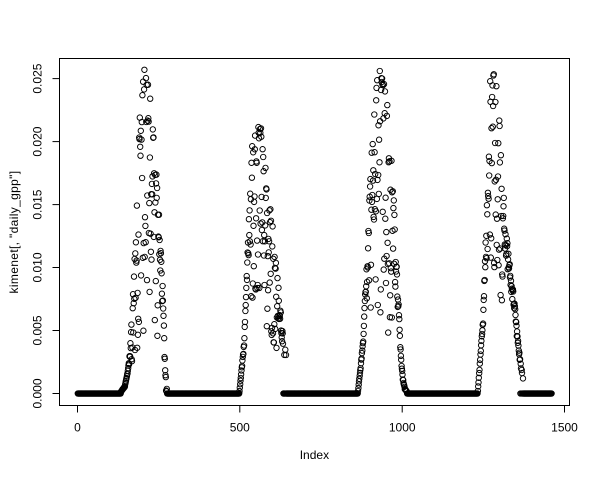 The image size is (600, 480). Describe the element at coordinates (240, 428) in the screenshot. I see `svg-text: 500` at that location.